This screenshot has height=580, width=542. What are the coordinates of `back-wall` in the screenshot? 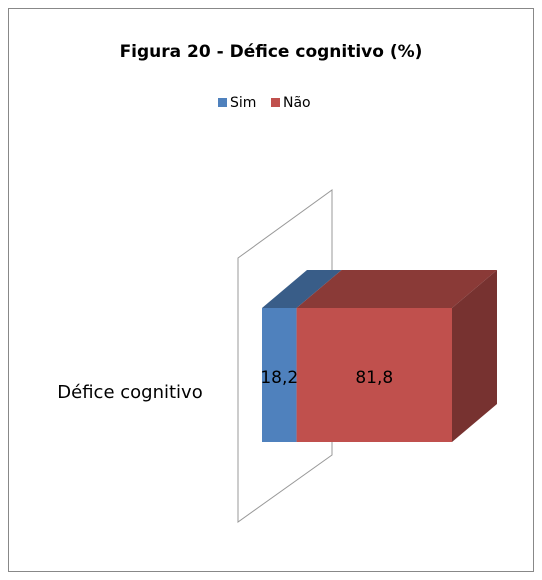 It's located at (285, 356).